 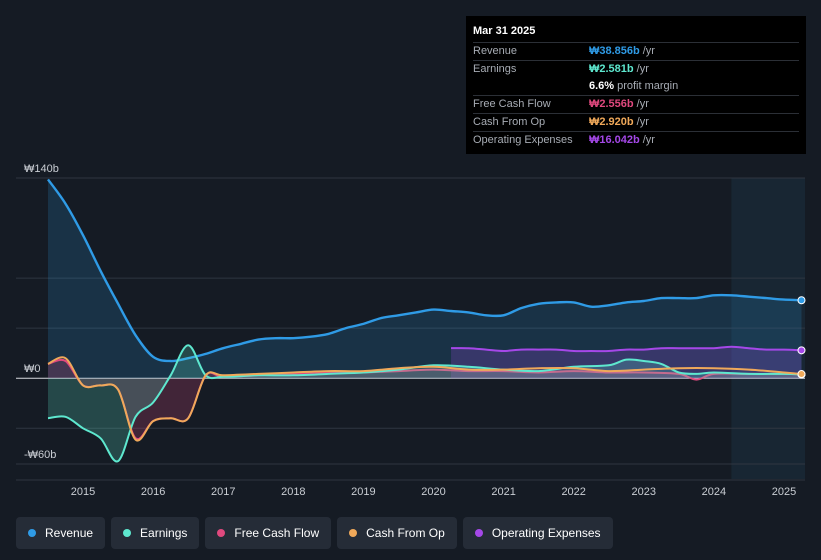 What do you see at coordinates (164, 533) in the screenshot?
I see `legend-label: Earnings` at bounding box center [164, 533].